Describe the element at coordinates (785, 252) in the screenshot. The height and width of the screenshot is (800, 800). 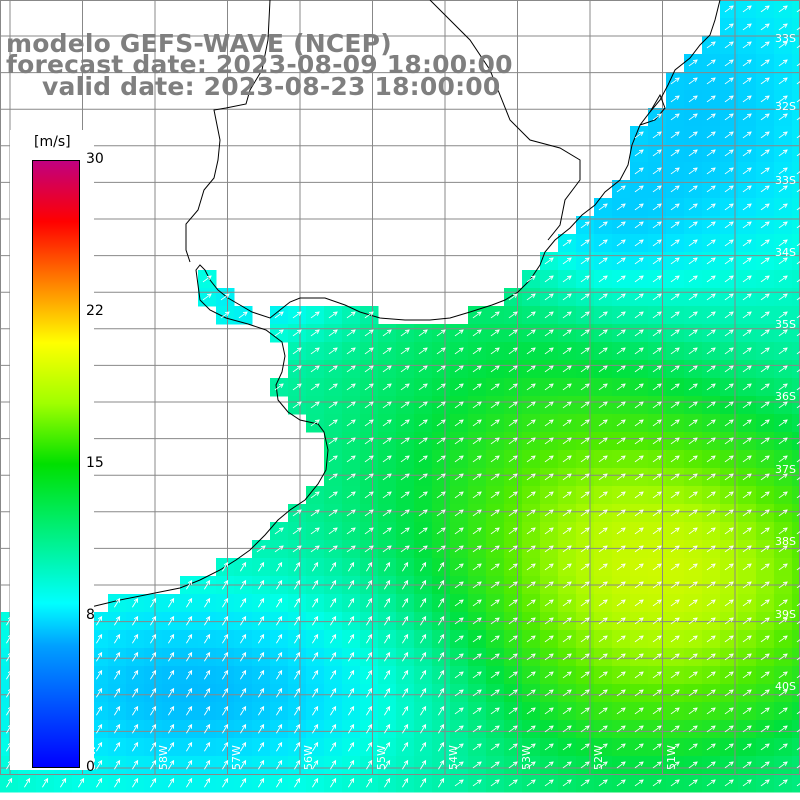
I see `latitude-label: 34S` at that location.